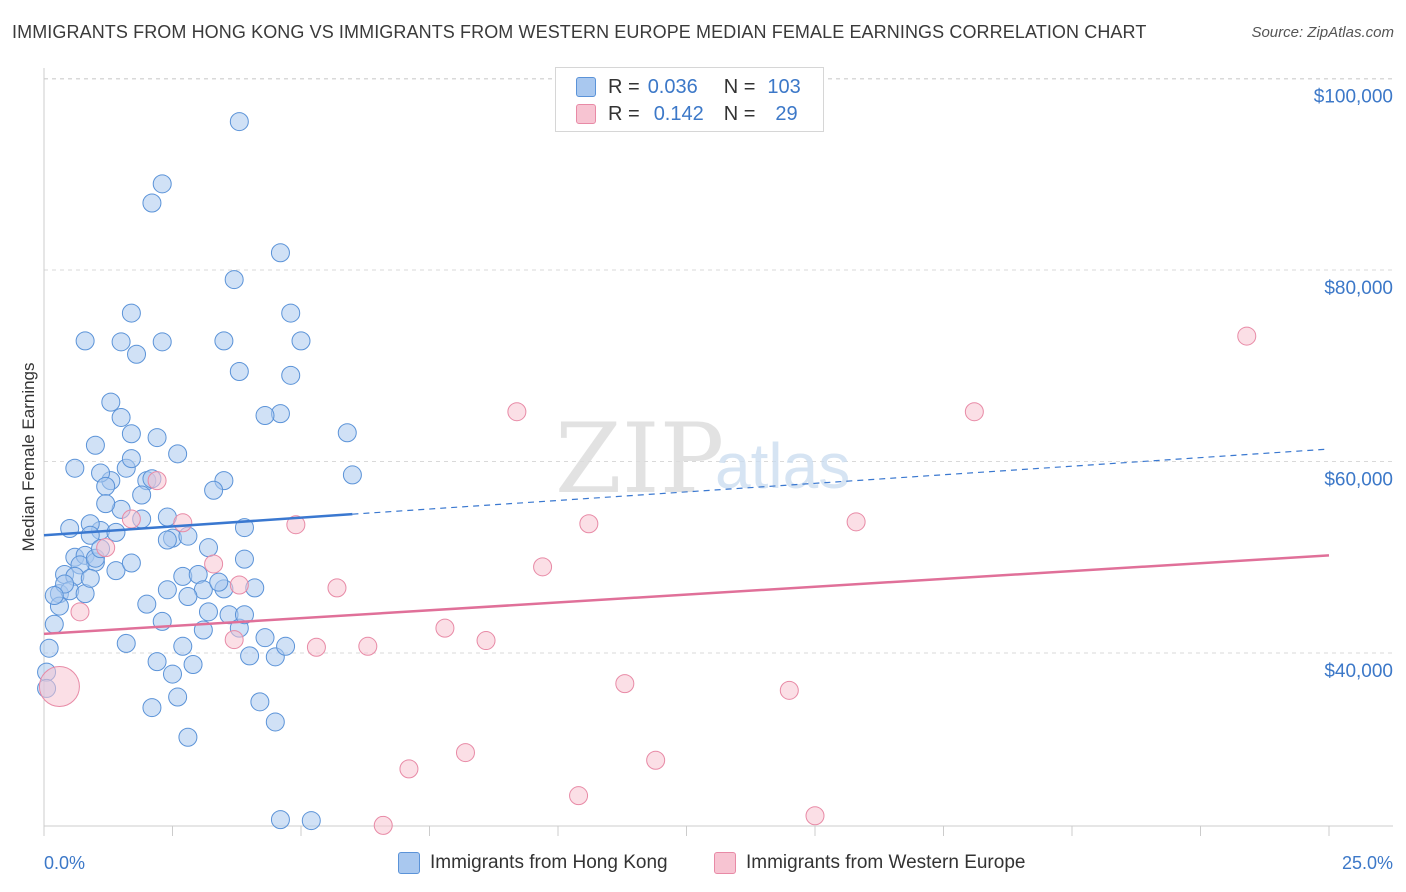 The width and height of the screenshot is (1406, 892). I want to click on legend-r-value: 0.036, so click(672, 86).